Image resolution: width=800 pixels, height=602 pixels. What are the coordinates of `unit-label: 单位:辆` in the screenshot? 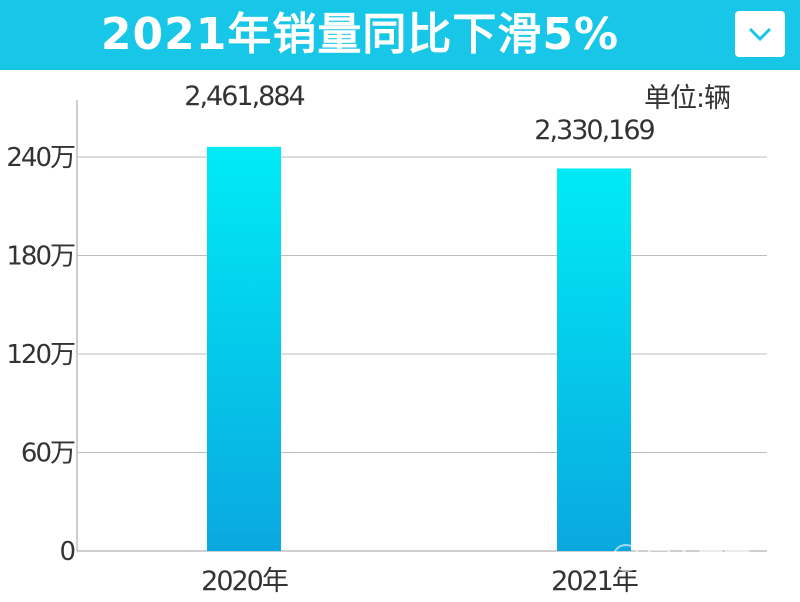 It's located at (687, 98).